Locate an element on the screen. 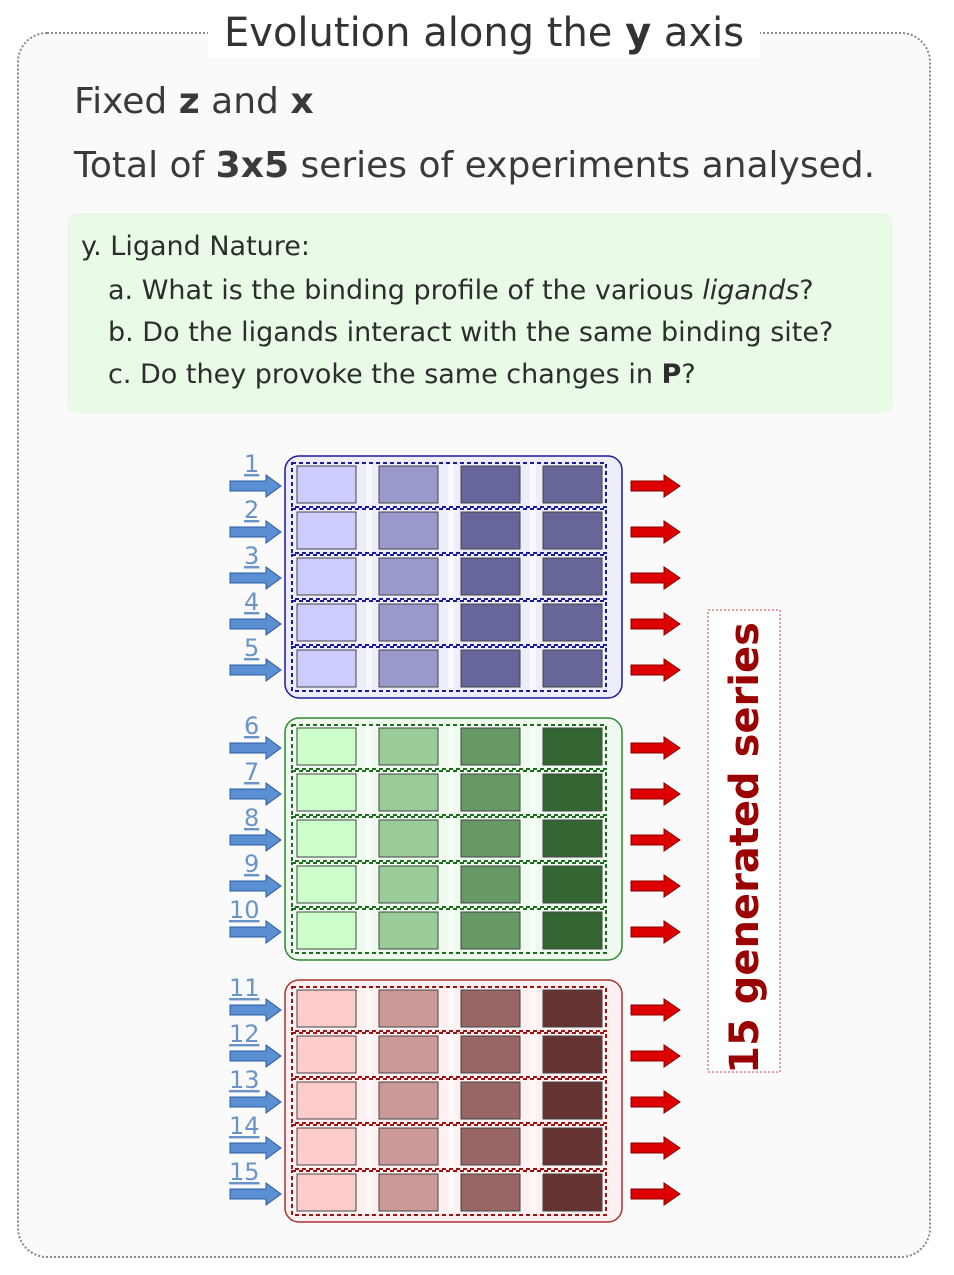 This screenshot has width=954, height=1275. series-number-7: 7 is located at coordinates (251, 772).